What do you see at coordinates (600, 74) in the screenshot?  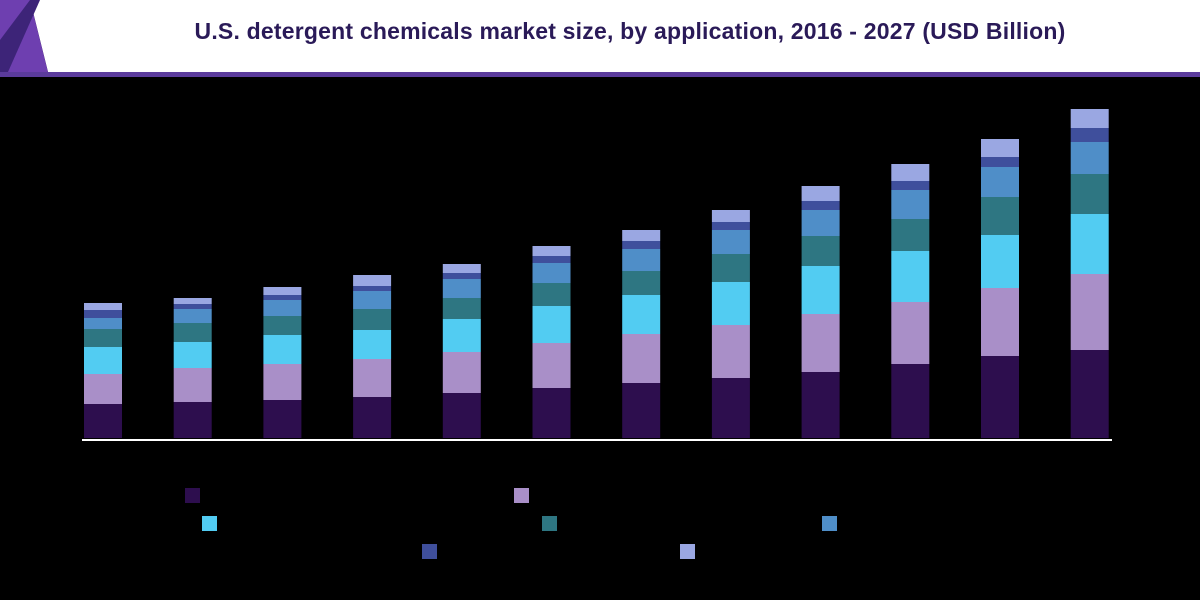 I see `header-underline` at bounding box center [600, 74].